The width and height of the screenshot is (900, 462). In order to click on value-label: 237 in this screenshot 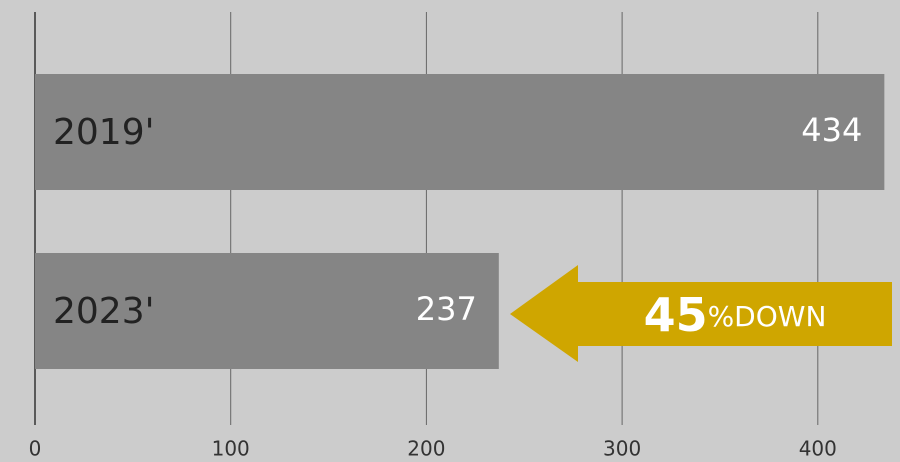, I will do `click(446, 309)`.